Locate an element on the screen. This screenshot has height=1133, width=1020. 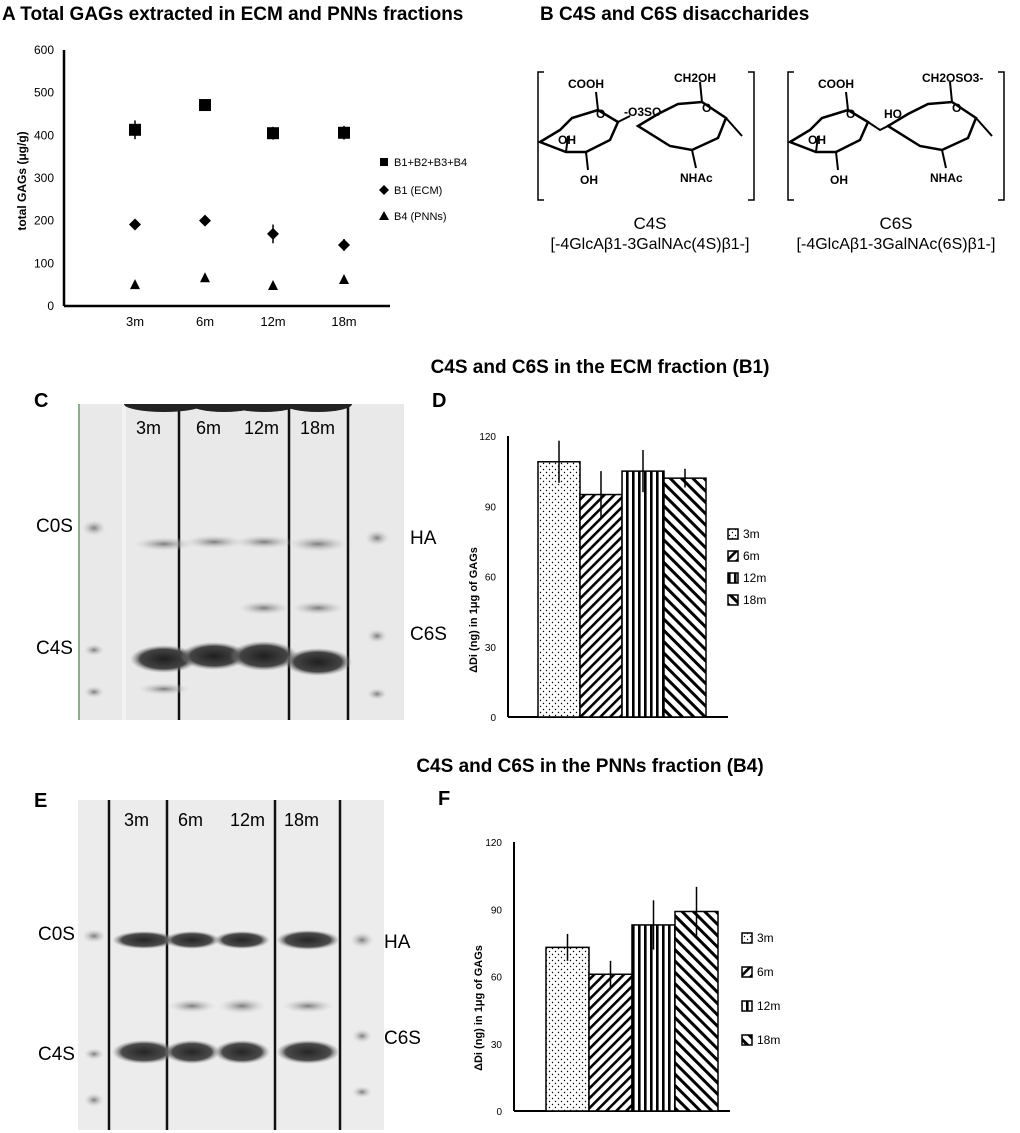
chart-f-legend-label: 18m is located at coordinates (768, 1040).